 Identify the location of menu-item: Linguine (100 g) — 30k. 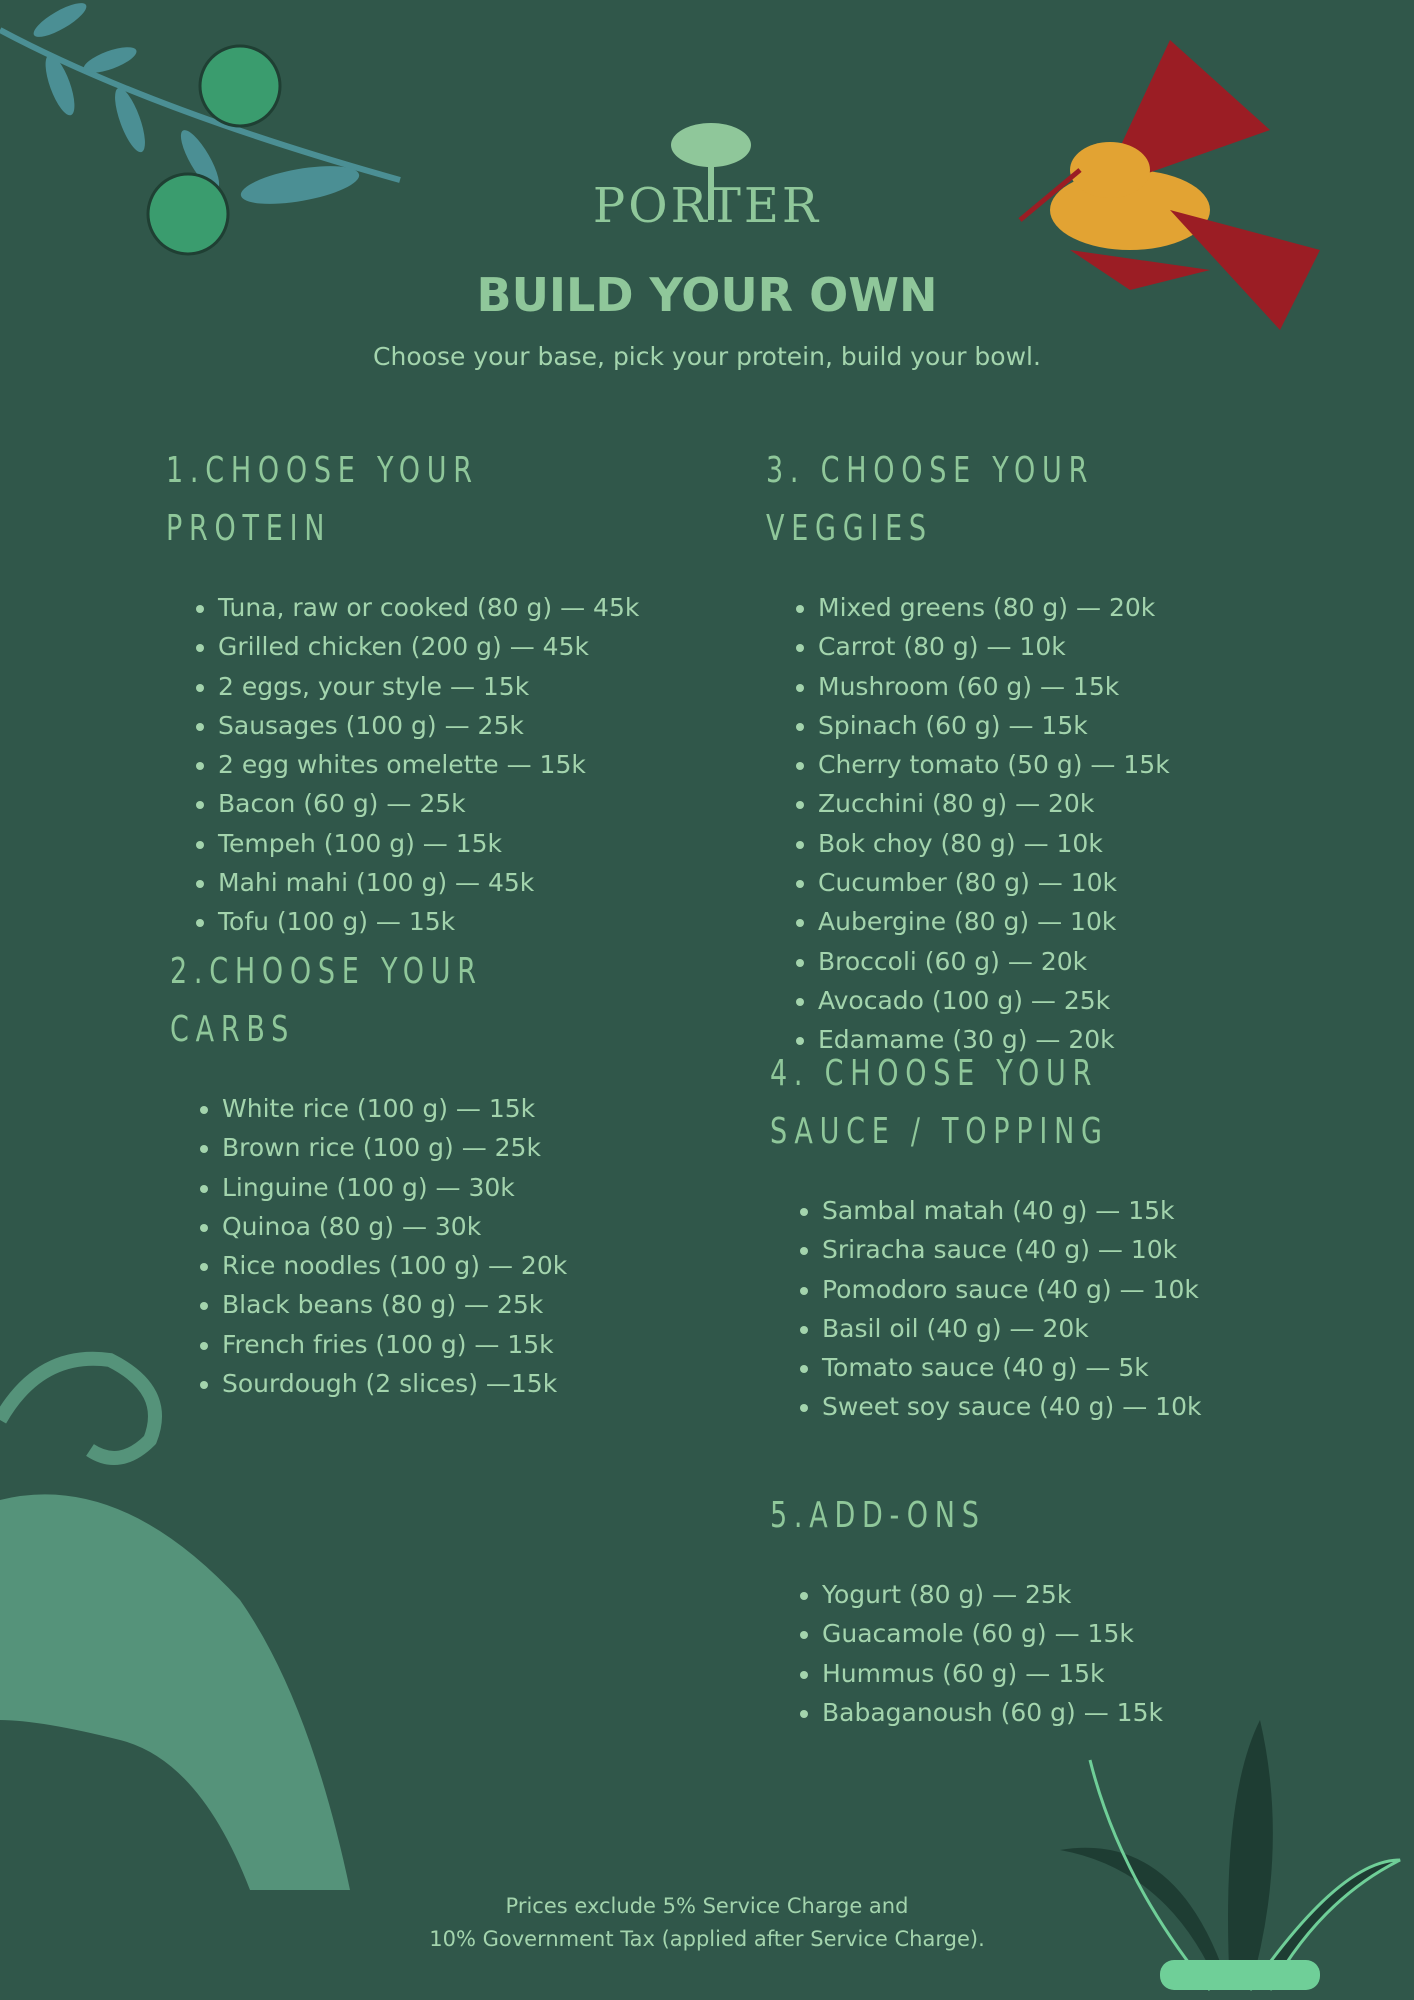
(461, 1187).